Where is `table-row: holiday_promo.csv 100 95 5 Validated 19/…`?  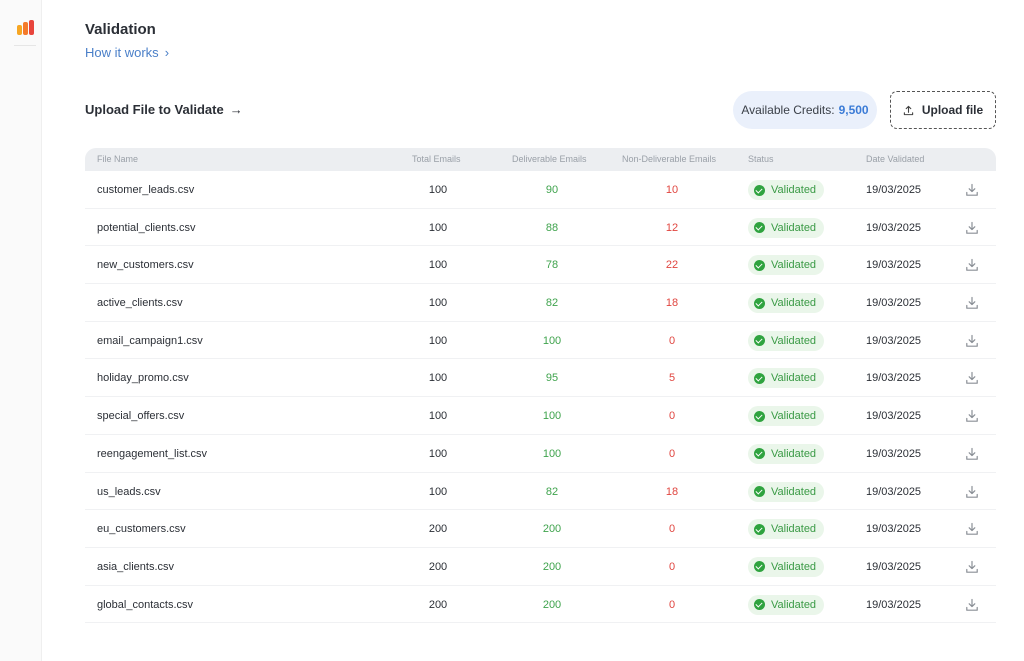
table-row: holiday_promo.csv 100 95 5 Validated 19/… is located at coordinates (540, 378).